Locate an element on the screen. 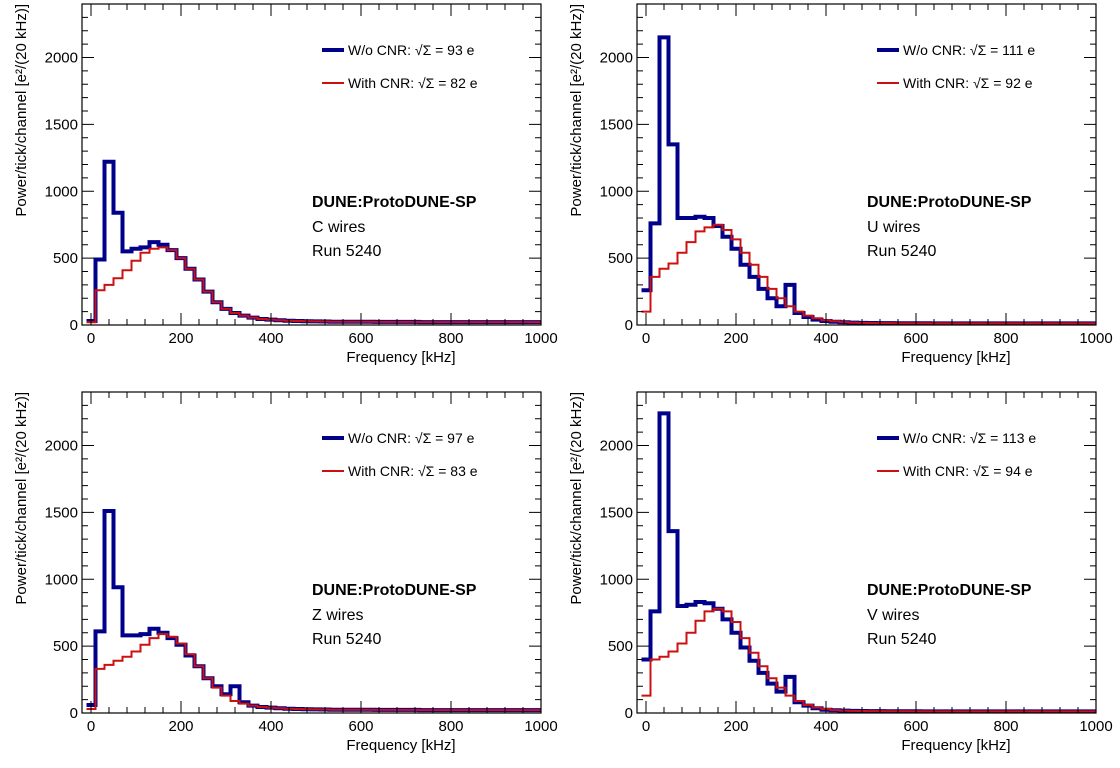 The height and width of the screenshot is (768, 1120). plane-label: U wires is located at coordinates (893, 227).